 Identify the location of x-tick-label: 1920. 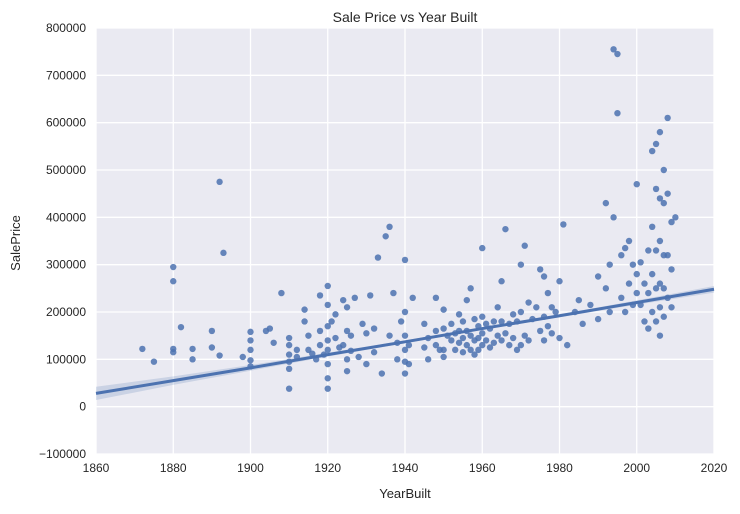
(327, 468).